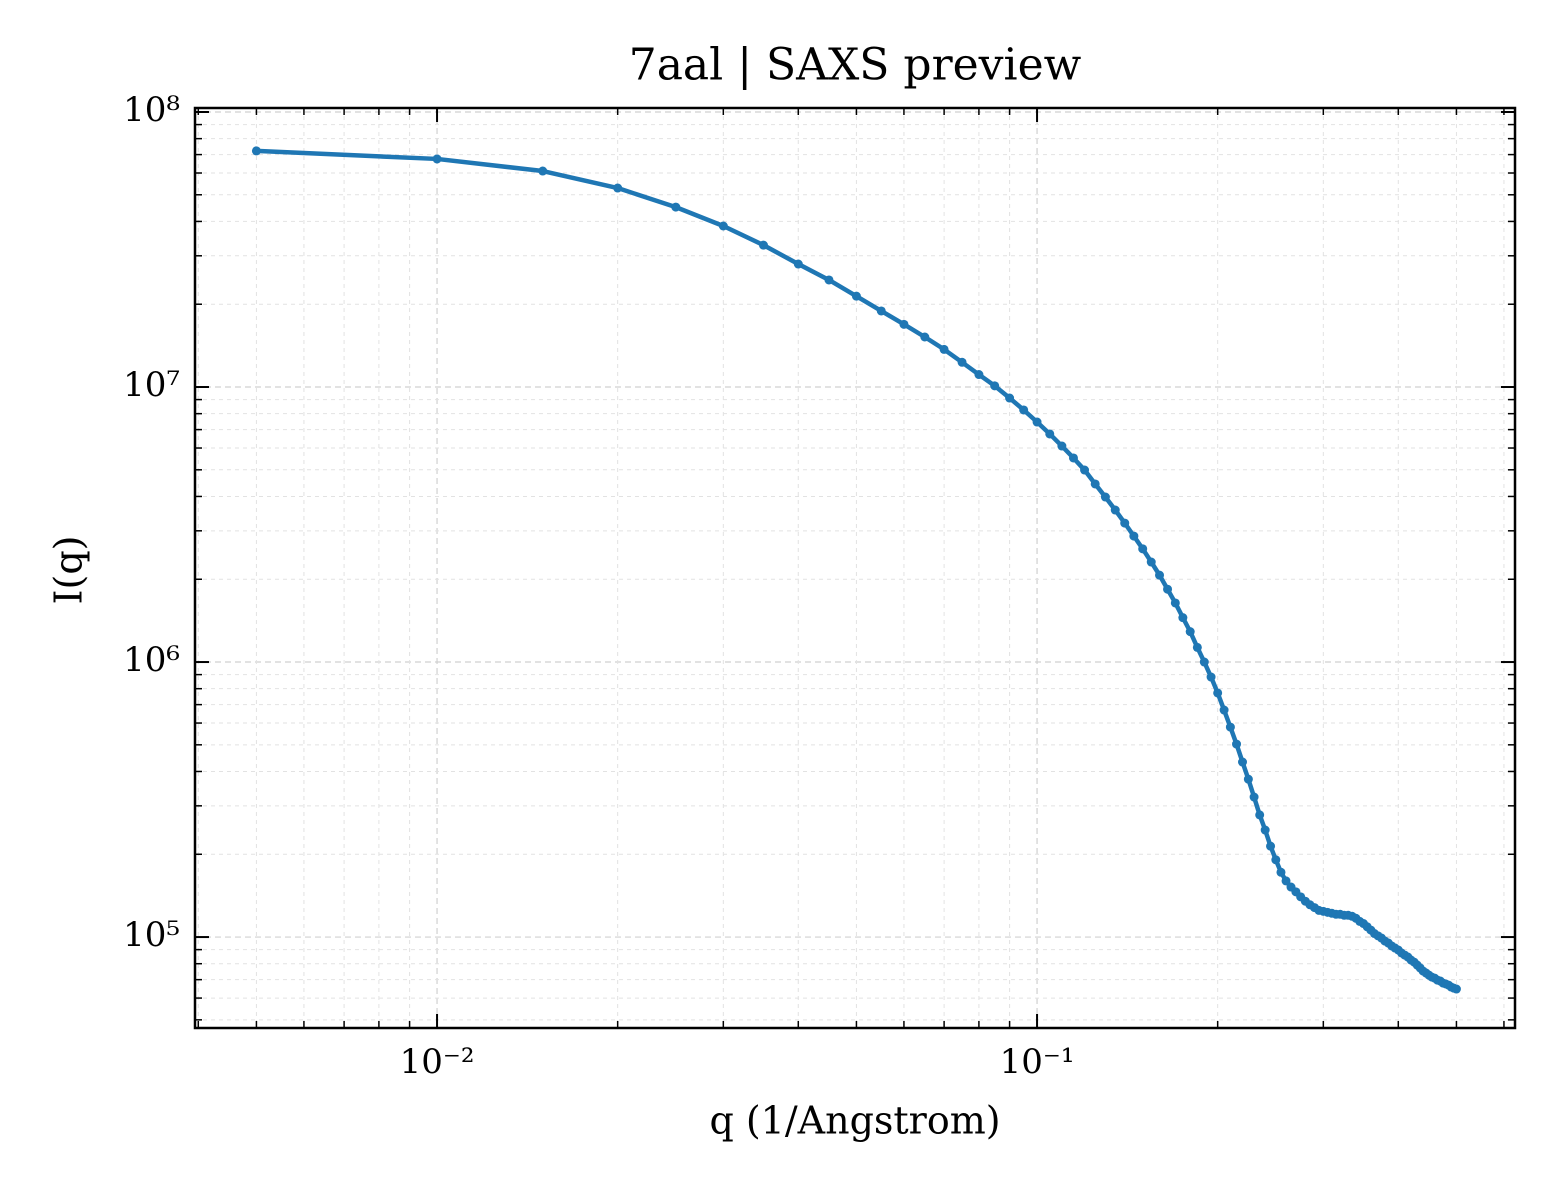  Describe the element at coordinates (151, 935) in the screenshot. I see `y-tick-label: 10⁵` at that location.